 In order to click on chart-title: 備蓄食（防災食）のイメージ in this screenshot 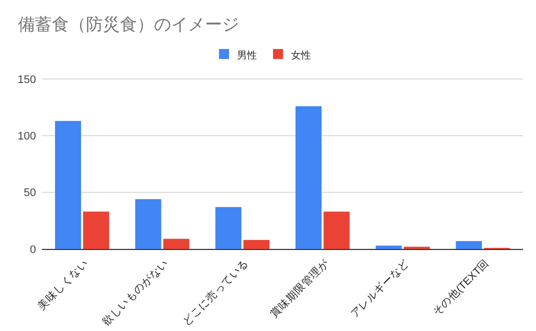, I will do `click(128, 24)`.